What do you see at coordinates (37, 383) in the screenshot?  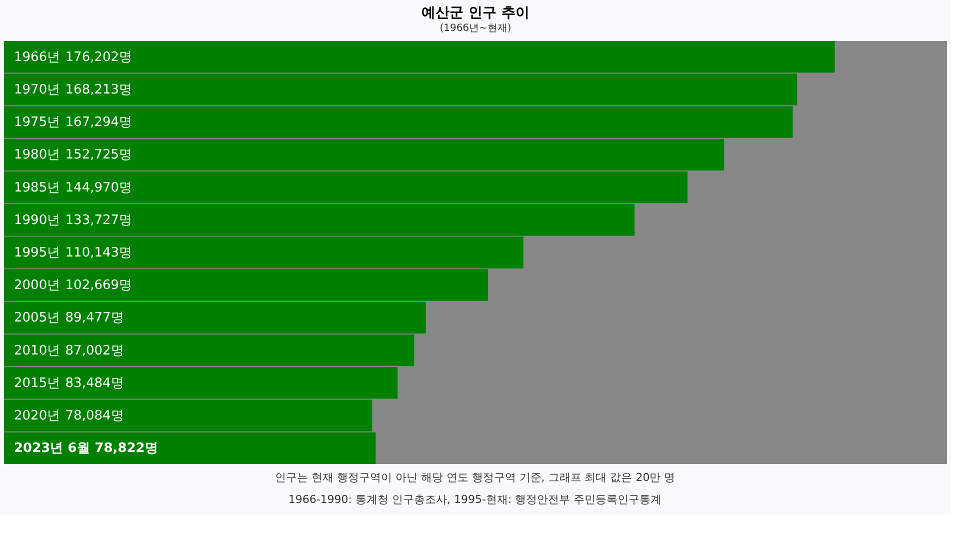 I see `y-tick-label: 2015년` at bounding box center [37, 383].